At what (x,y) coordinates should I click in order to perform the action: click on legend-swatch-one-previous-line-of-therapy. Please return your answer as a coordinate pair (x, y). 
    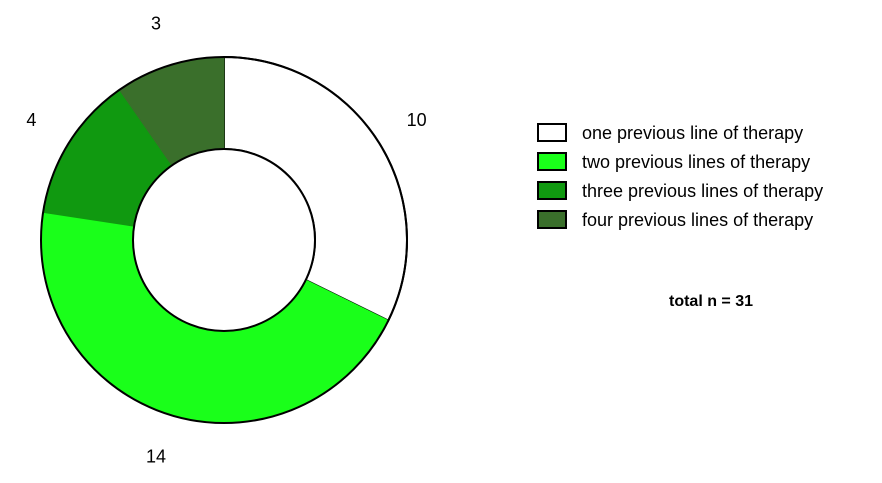
    Looking at the image, I should click on (552, 132).